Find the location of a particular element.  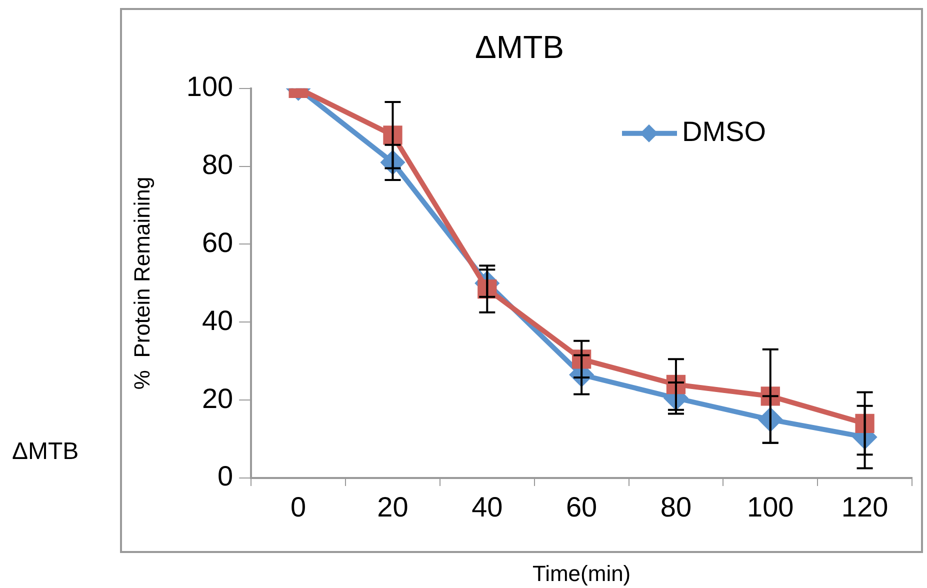

x-axis-title: Time(min) is located at coordinates (581, 573).